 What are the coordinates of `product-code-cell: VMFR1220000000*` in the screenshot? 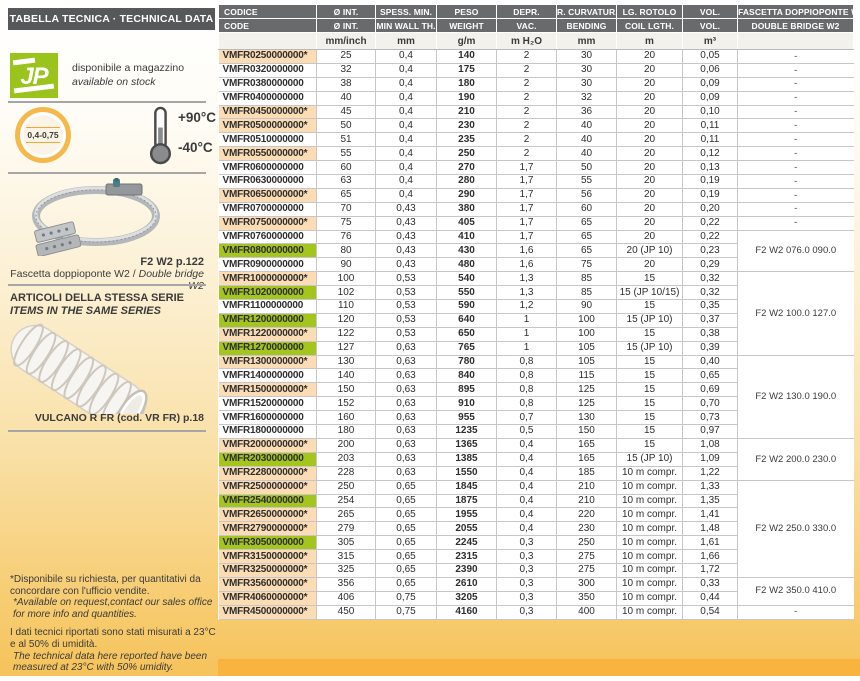 It's located at (267, 334).